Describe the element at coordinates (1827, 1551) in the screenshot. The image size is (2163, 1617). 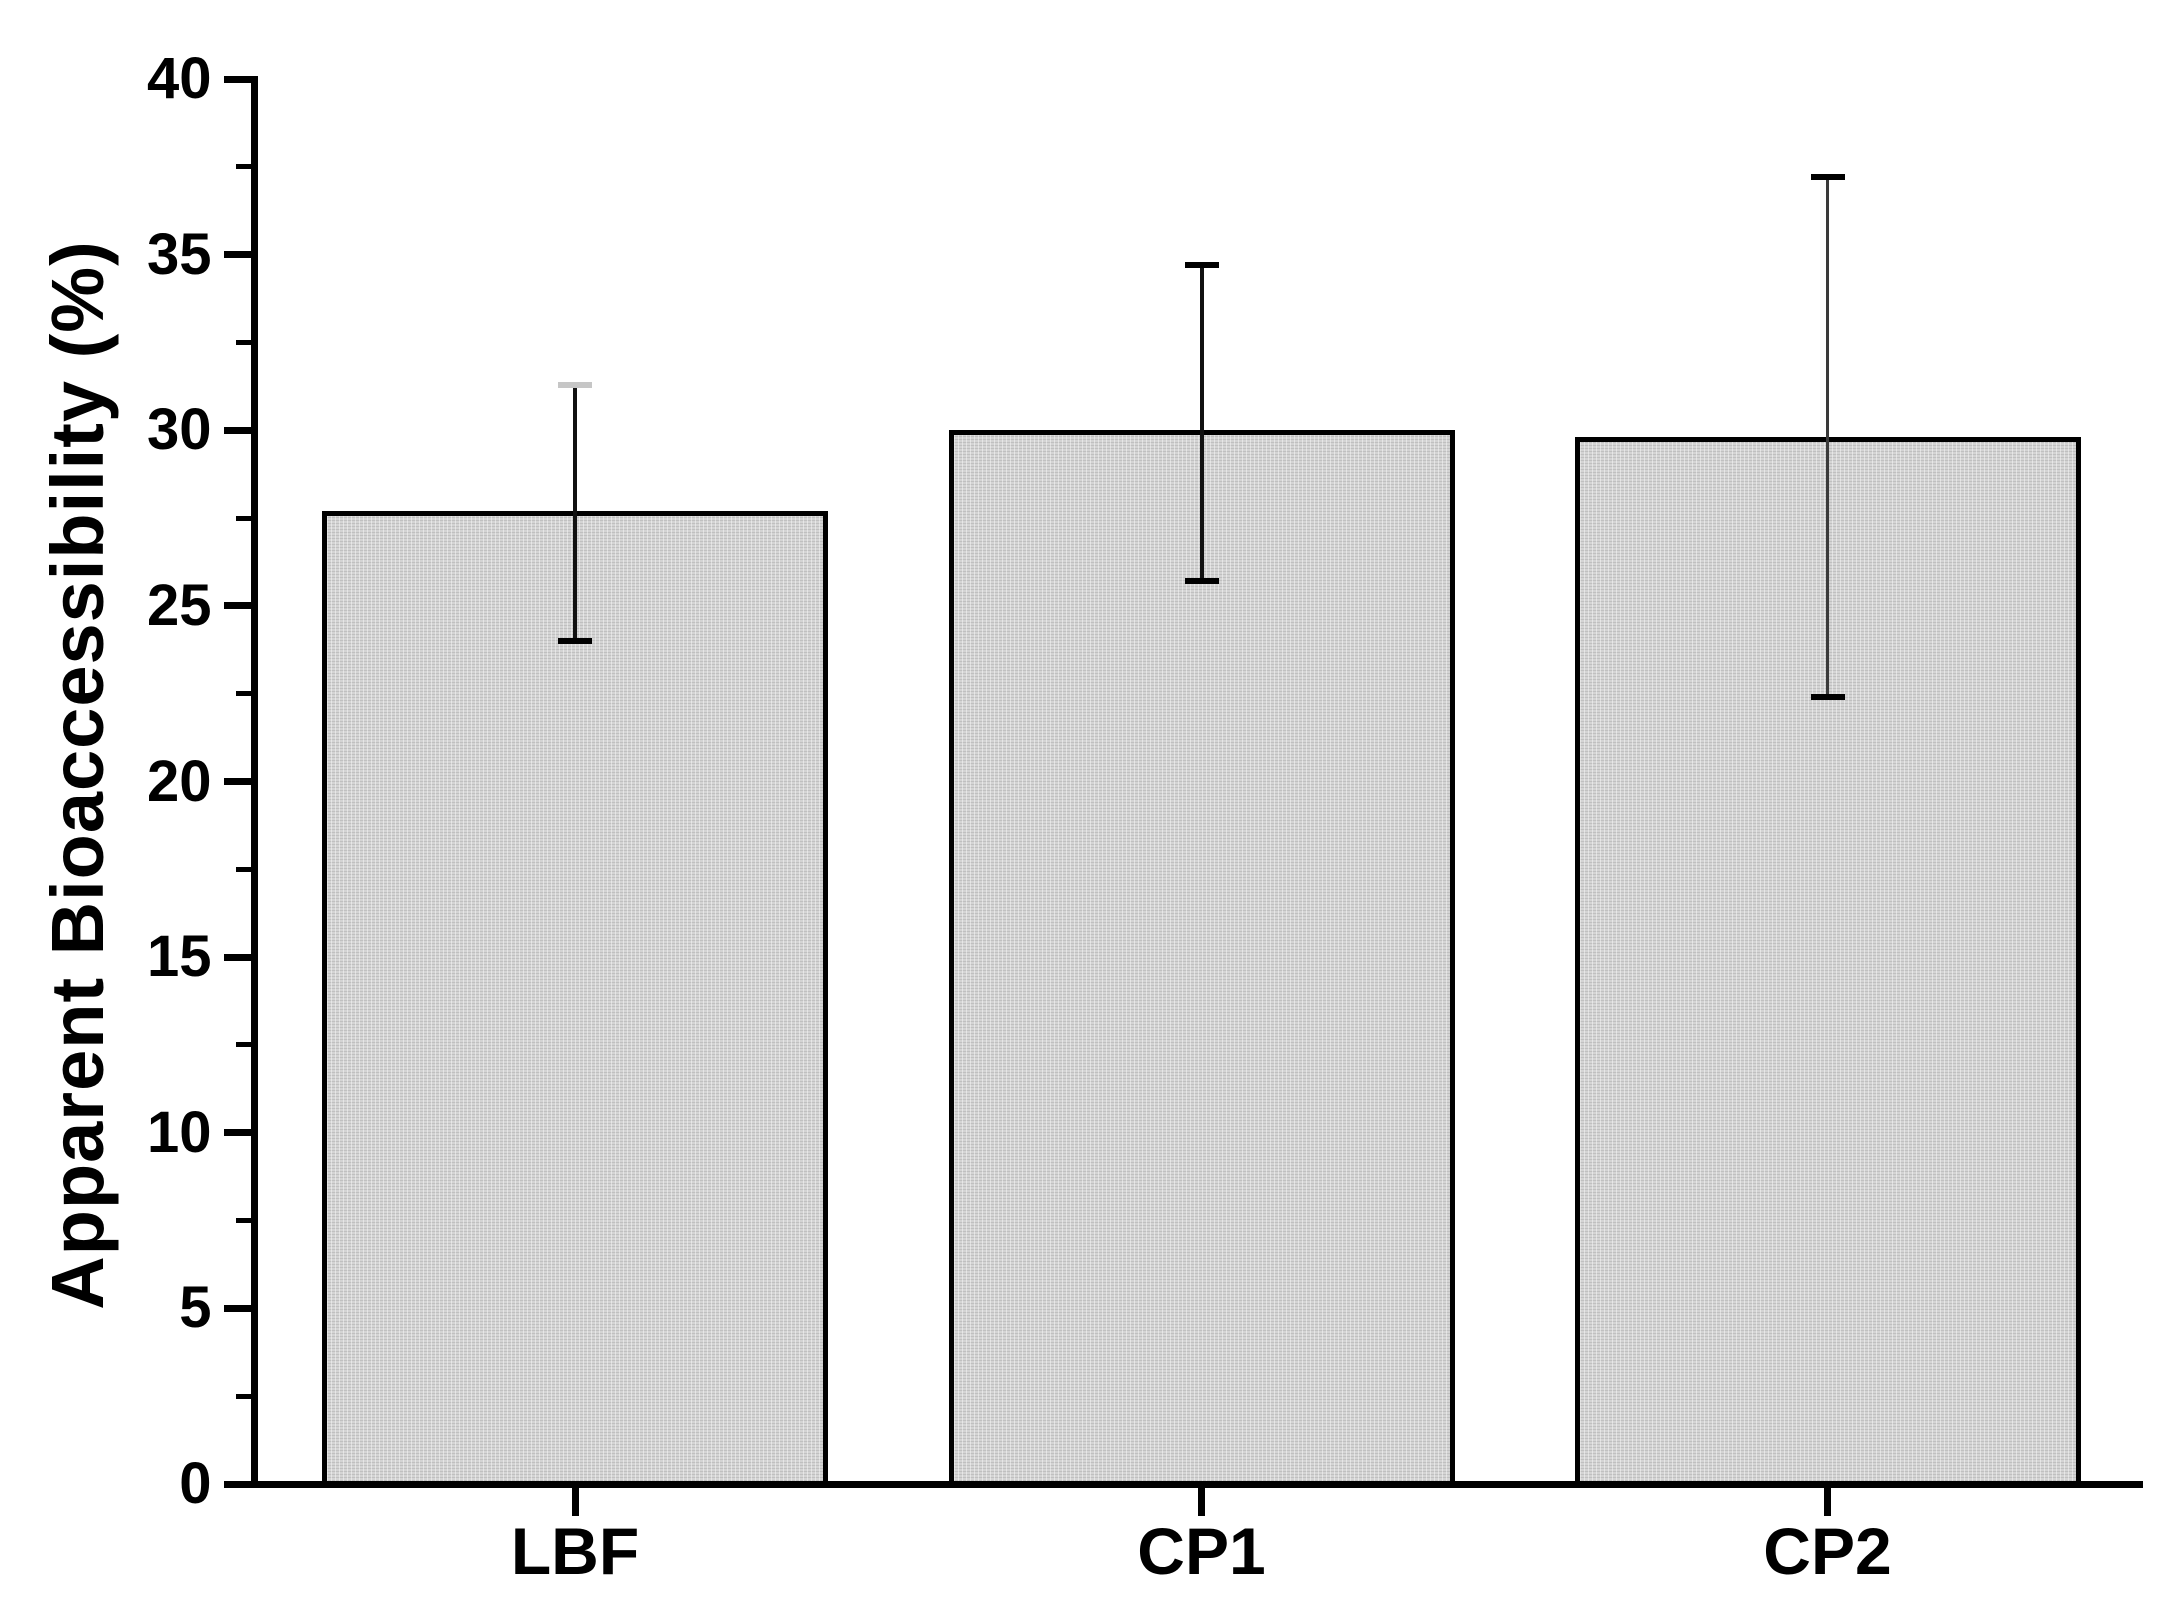
I see `x-tick-label-cp2: CP2` at that location.